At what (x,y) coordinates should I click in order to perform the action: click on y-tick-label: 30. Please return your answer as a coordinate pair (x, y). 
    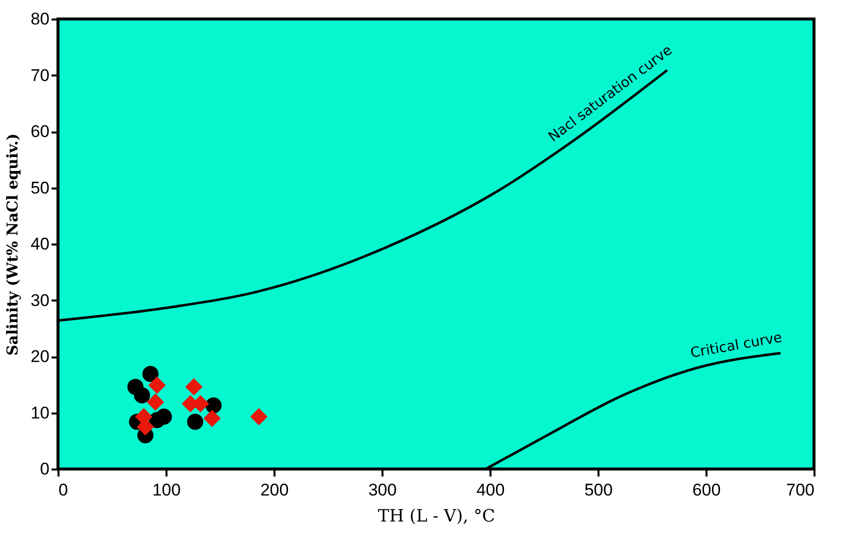
    Looking at the image, I should click on (40, 300).